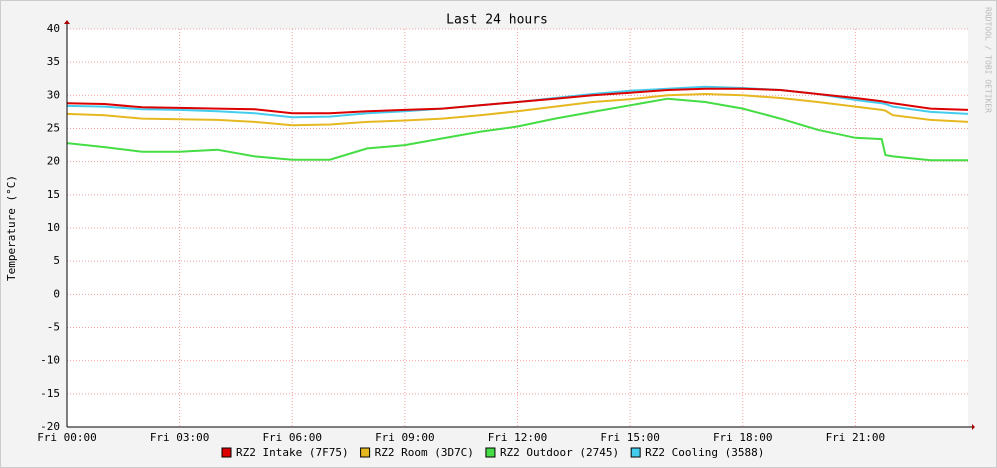 The image size is (997, 468). What do you see at coordinates (518, 437) in the screenshot?
I see `x-tick-label: Fri 12:00` at bounding box center [518, 437].